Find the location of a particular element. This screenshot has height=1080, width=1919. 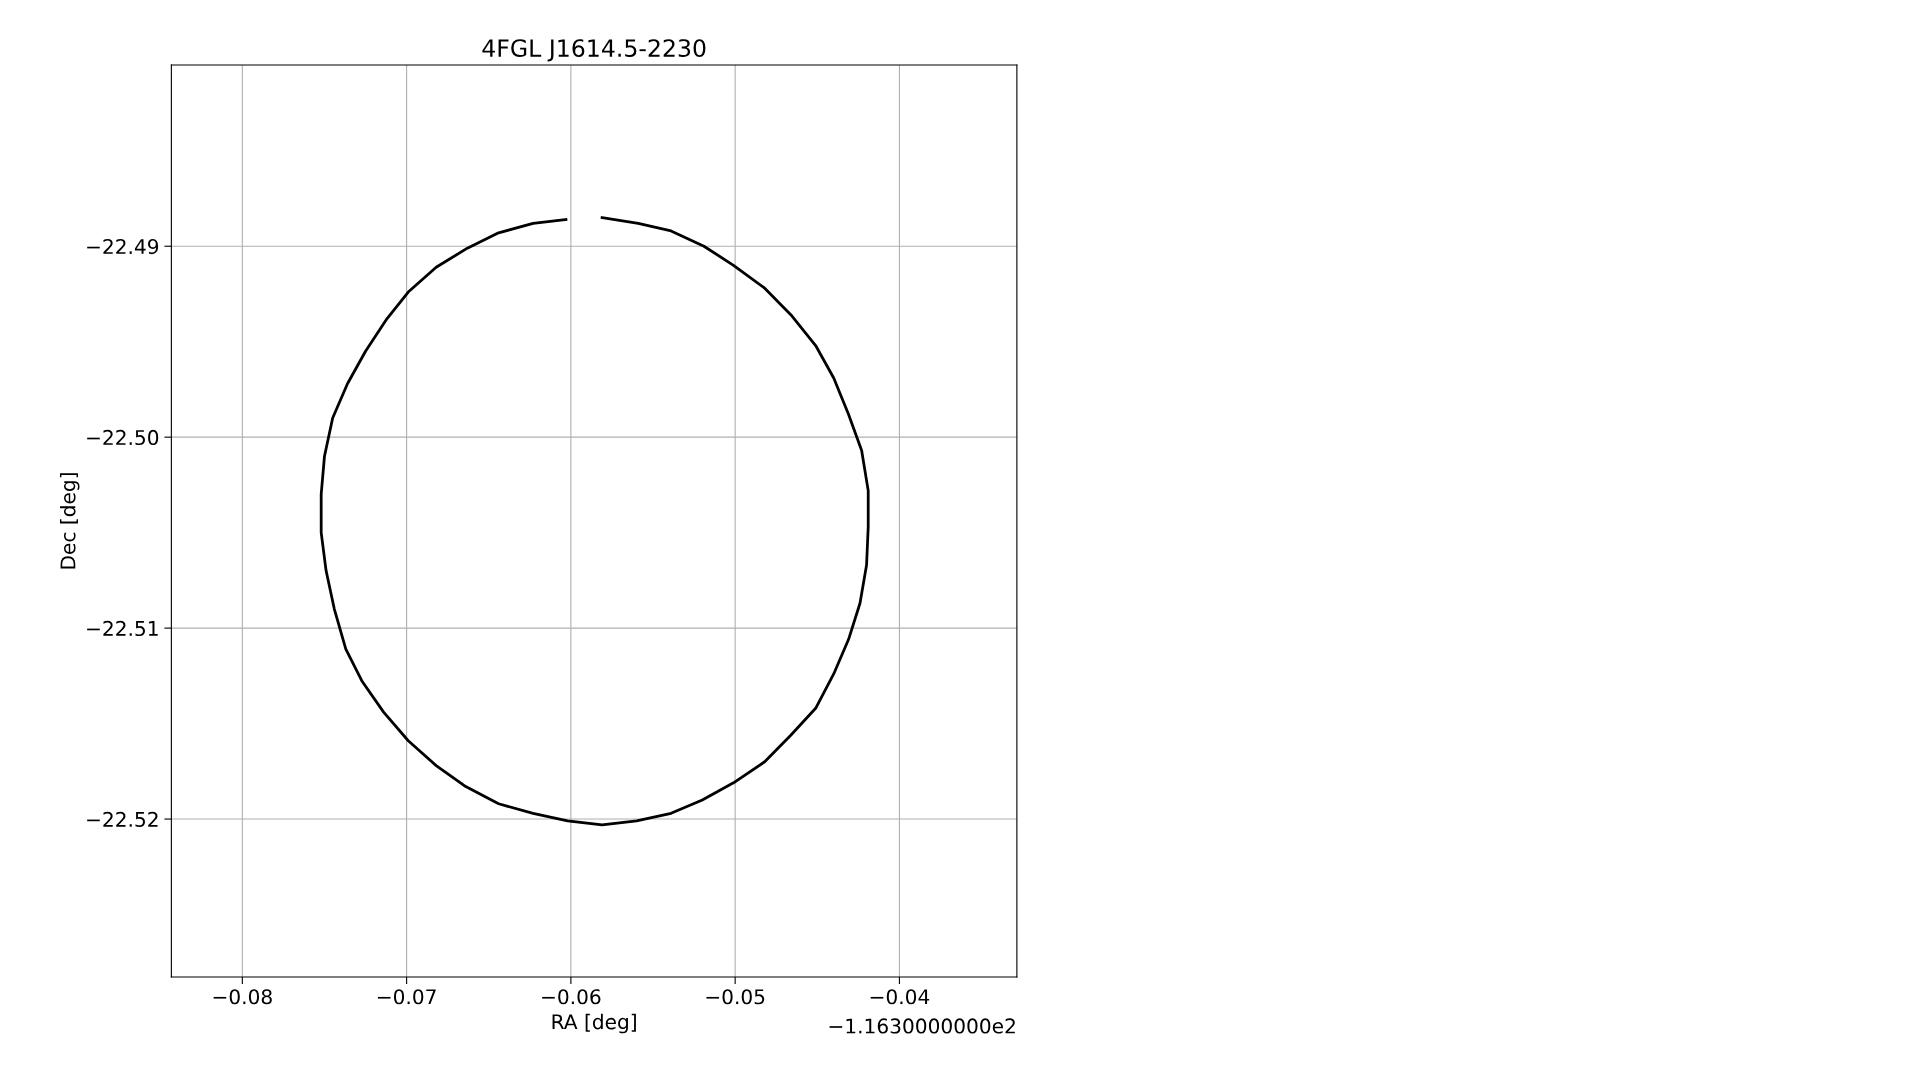

y-tick-label: −22.49 is located at coordinates (123, 246).